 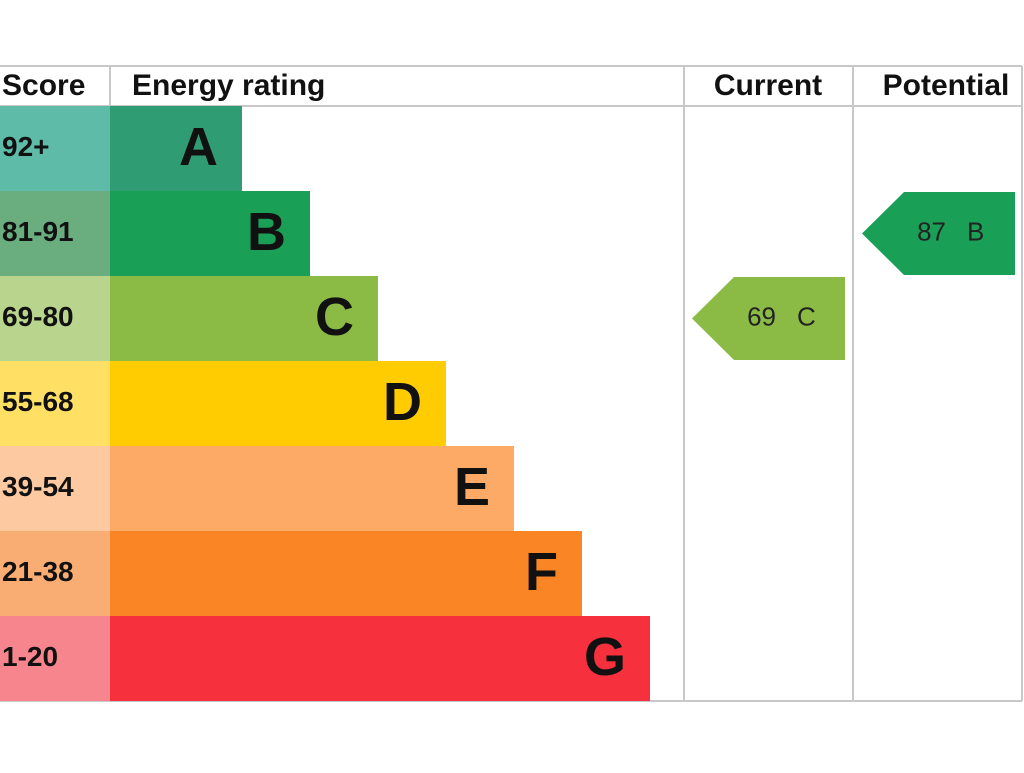 What do you see at coordinates (38, 401) in the screenshot?
I see `score-label: 55-68` at bounding box center [38, 401].